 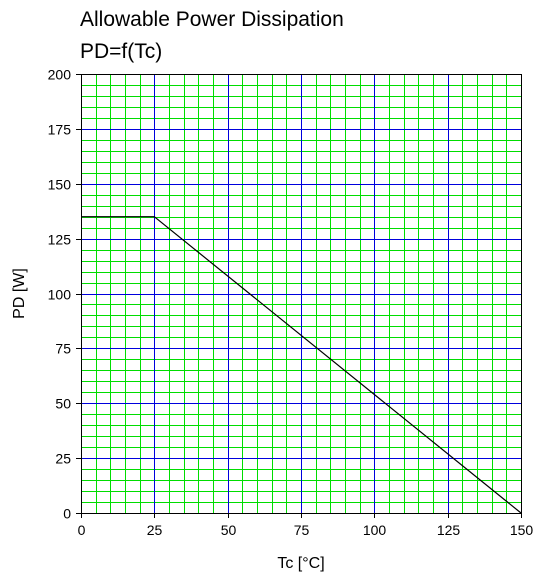 What do you see at coordinates (19, 293) in the screenshot?
I see `y-axis-label: PD [W]` at bounding box center [19, 293].